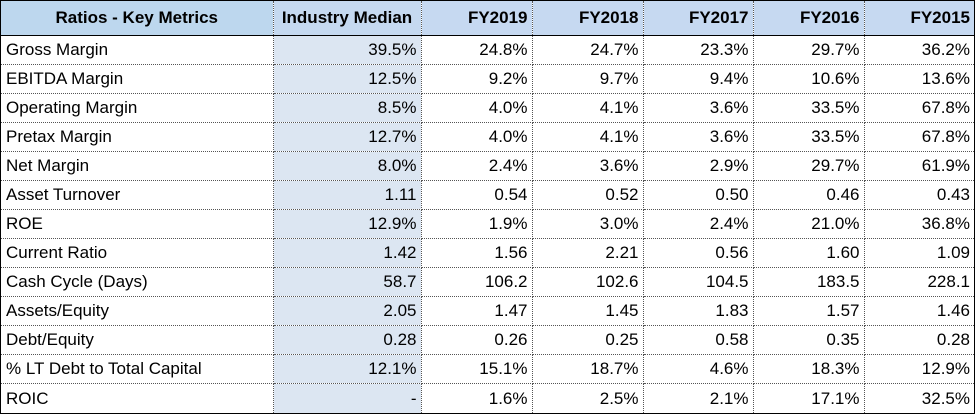  What do you see at coordinates (698, 369) in the screenshot?
I see `value-cell: 4.6%` at bounding box center [698, 369].